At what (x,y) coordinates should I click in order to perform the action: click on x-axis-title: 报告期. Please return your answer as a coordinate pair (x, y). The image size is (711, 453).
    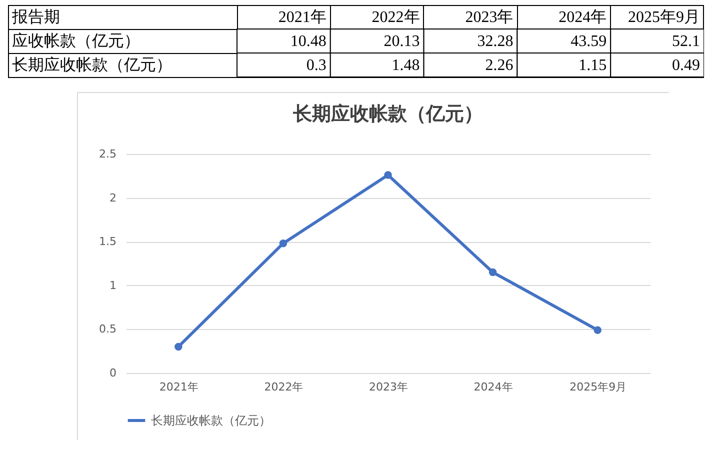
    Looking at the image, I should click on (35, 17).